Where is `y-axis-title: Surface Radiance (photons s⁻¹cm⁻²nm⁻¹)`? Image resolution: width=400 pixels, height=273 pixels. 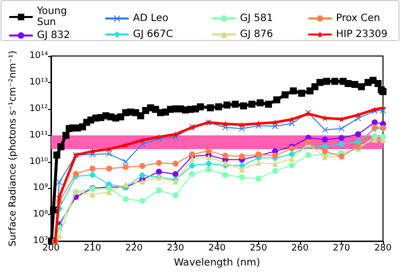
y-axis-title: Surface Radiance (photons s⁻¹cm⁻²nm⁻¹) is located at coordinates (13, 148).